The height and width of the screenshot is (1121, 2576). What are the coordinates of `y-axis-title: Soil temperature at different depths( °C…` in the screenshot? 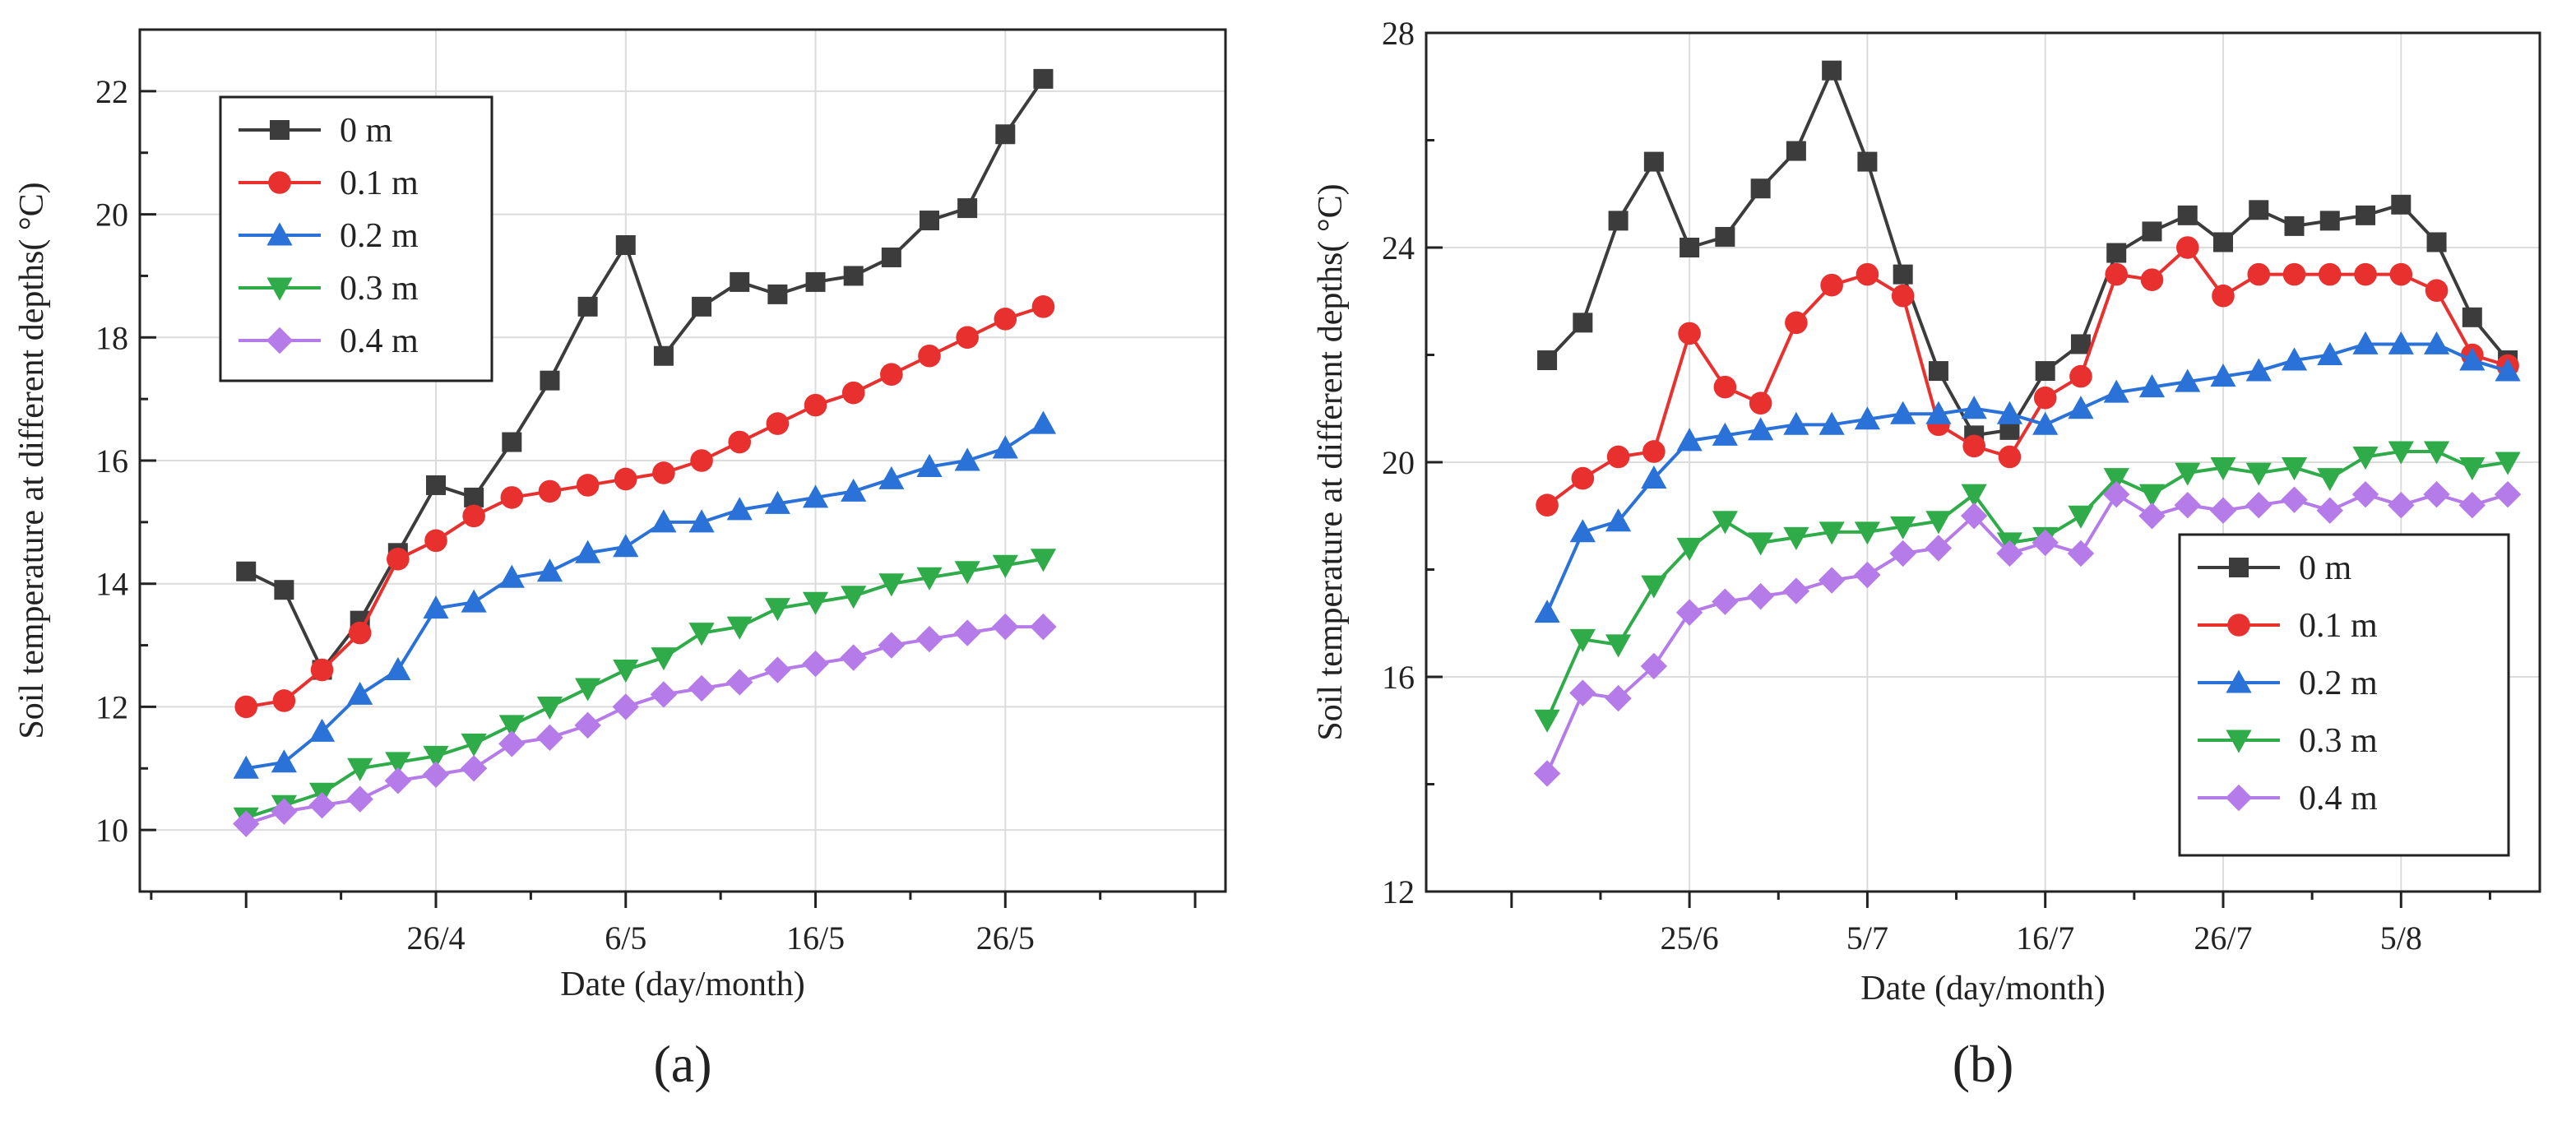 It's located at (32, 461).